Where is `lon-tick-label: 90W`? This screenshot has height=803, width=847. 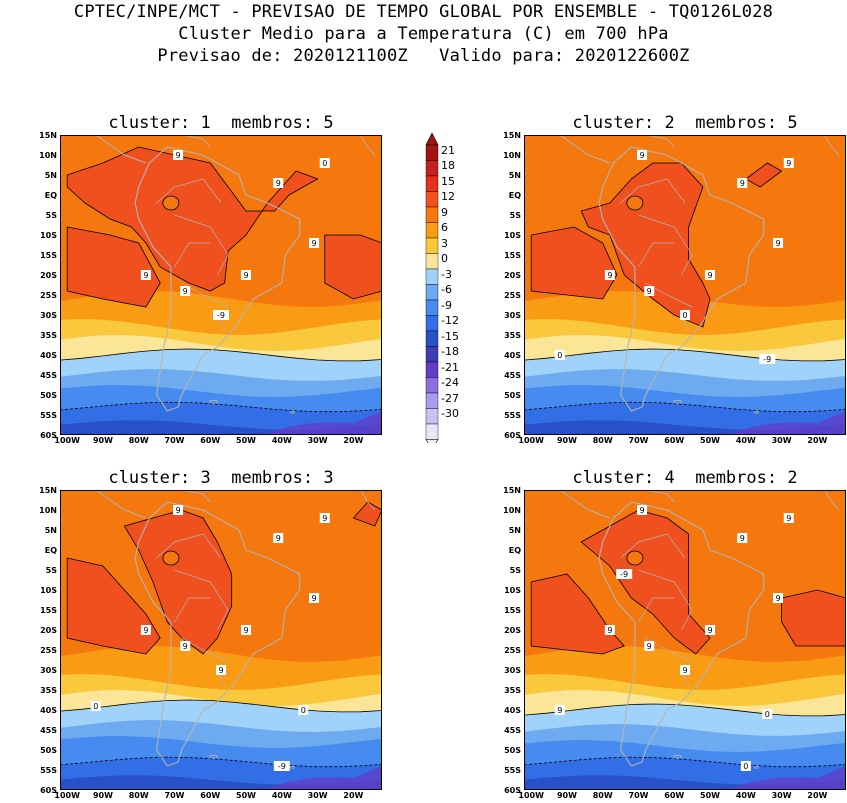
lon-tick-label: 90W is located at coordinates (566, 440).